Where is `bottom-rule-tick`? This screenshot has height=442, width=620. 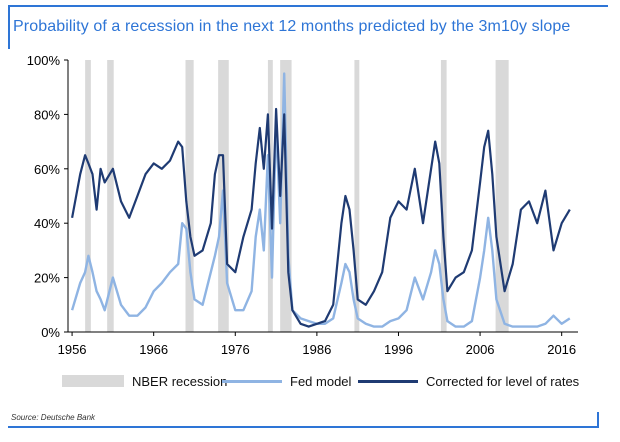
bottom-rule-tick is located at coordinates (598, 420).